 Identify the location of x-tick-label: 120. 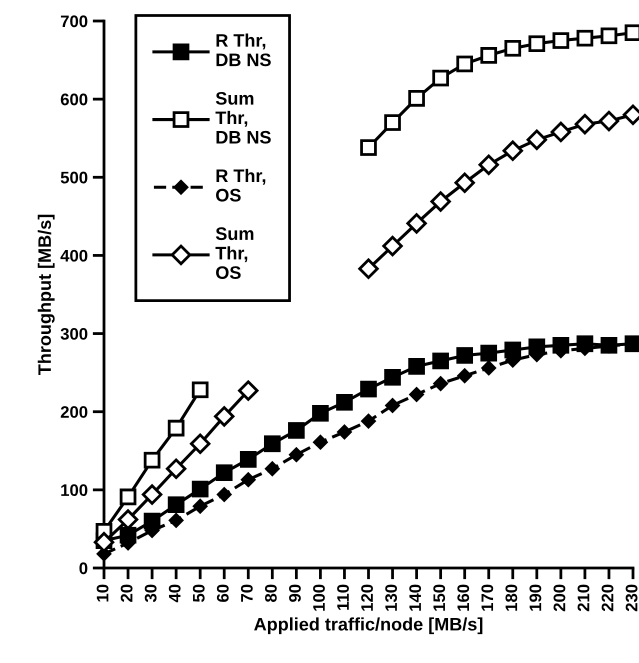
(367, 597).